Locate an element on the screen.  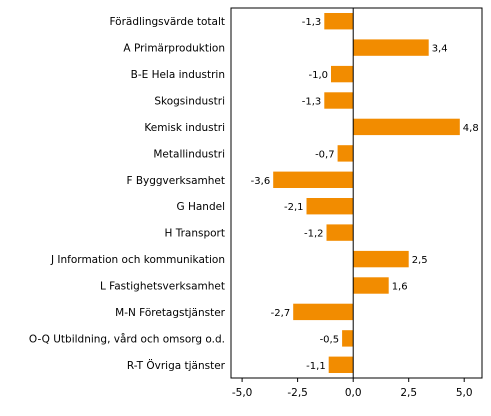
value-label-11: -2,7 is located at coordinates (281, 313).